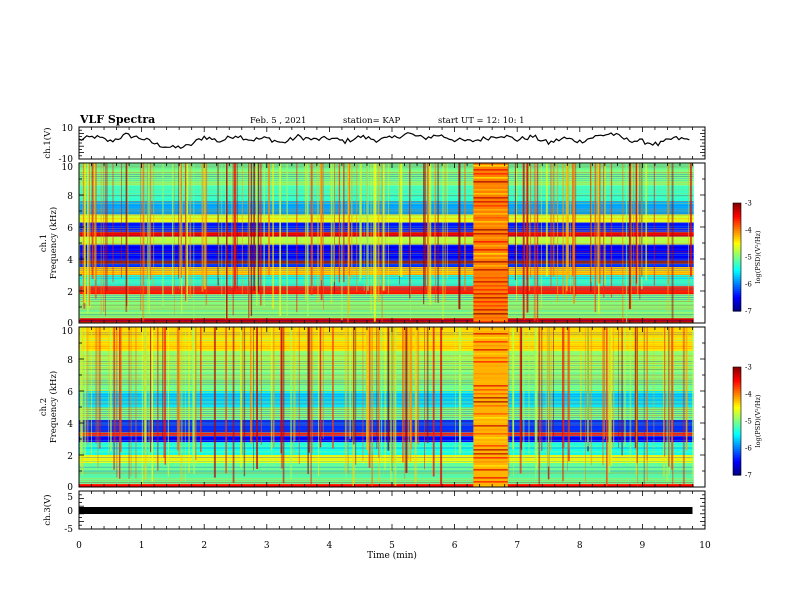 Image resolution: width=792 pixels, height=612 pixels. Describe the element at coordinates (747, 258) in the screenshot. I see `ch1-colorbar: -3 -4 -5 -6 -7 log(PSD)(V²/Hz)` at that location.